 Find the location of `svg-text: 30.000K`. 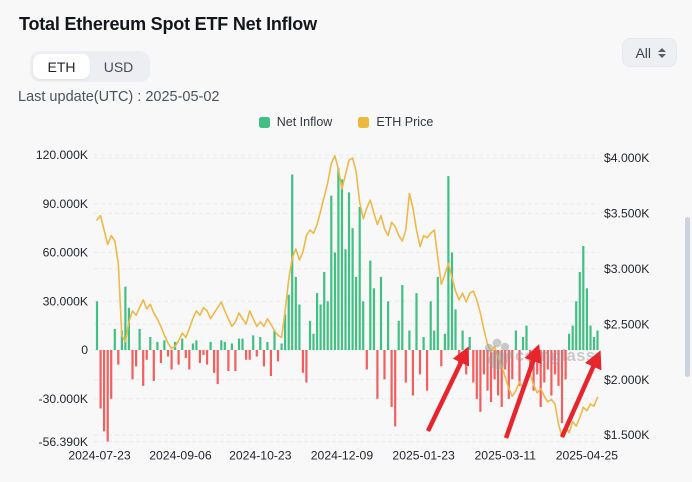

svg-text: 30.000K is located at coordinates (65, 301).